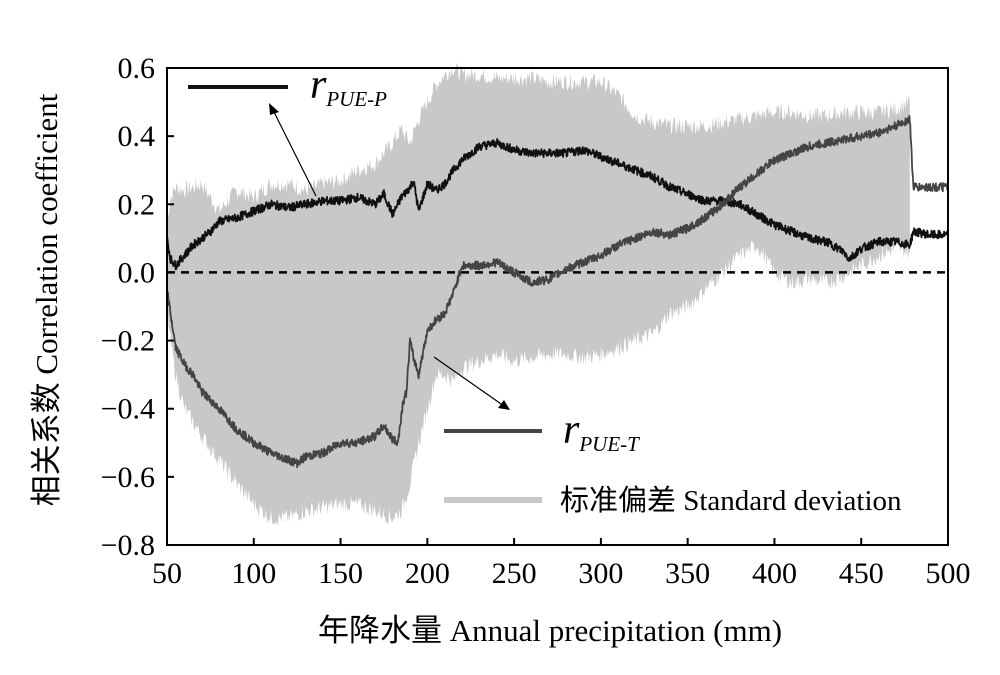 This screenshot has height=675, width=1000. I want to click on legend-subscript-pue-p: PUE-P, so click(356, 99).